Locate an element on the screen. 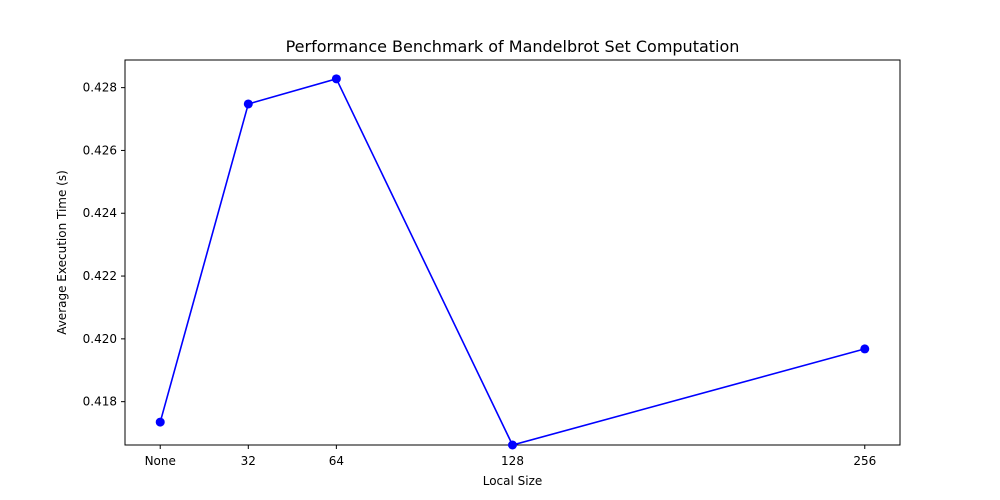 Image resolution: width=1000 pixels, height=500 pixels. y-tick-label: 0.426 is located at coordinates (100, 150).